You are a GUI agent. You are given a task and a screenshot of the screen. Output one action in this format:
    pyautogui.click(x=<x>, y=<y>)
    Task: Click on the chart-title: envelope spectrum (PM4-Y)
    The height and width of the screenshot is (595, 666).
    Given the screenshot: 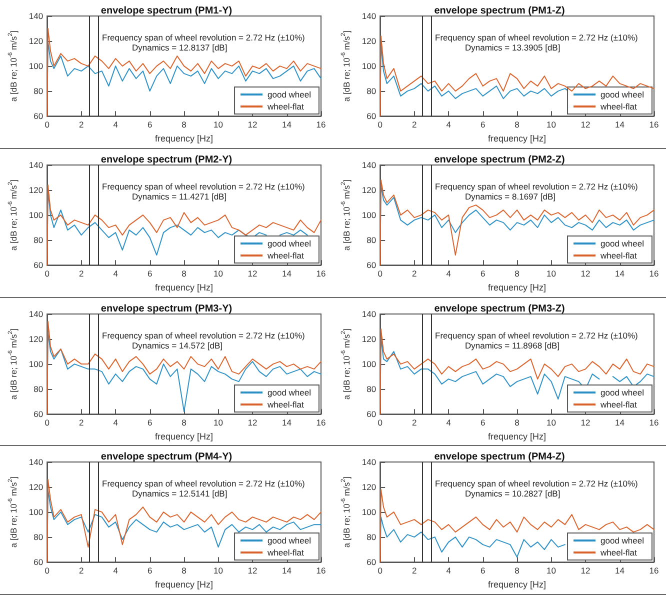 What is the action you would take?
    pyautogui.click(x=166, y=457)
    